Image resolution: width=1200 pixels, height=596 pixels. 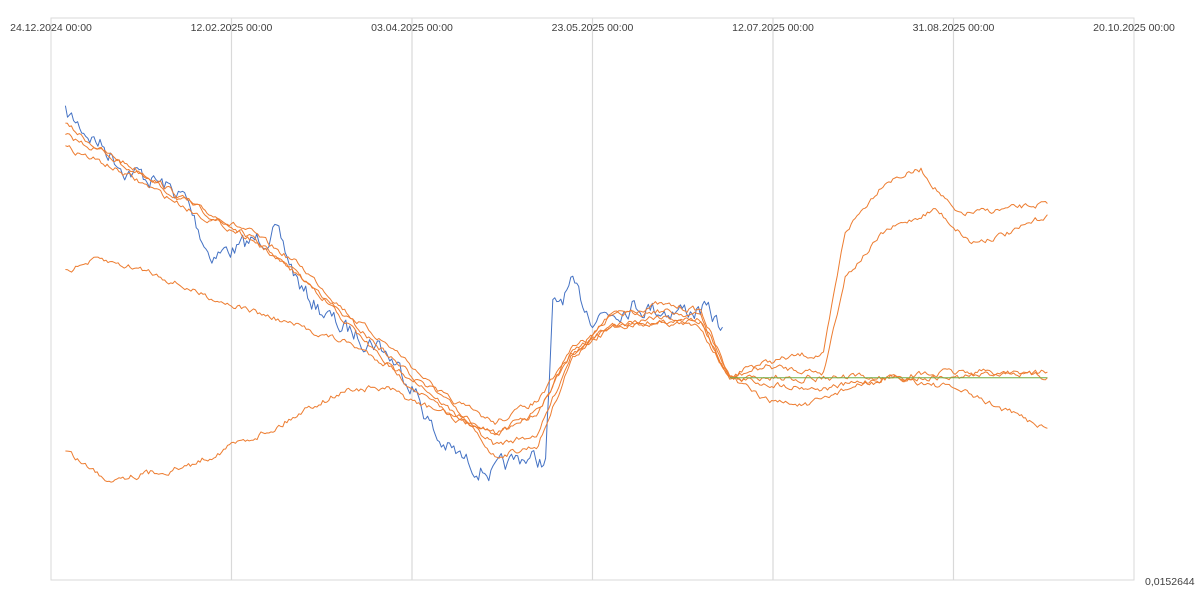 I want to click on x-axis-tick-label: 31.08.2025 00:00, so click(x=954, y=28).